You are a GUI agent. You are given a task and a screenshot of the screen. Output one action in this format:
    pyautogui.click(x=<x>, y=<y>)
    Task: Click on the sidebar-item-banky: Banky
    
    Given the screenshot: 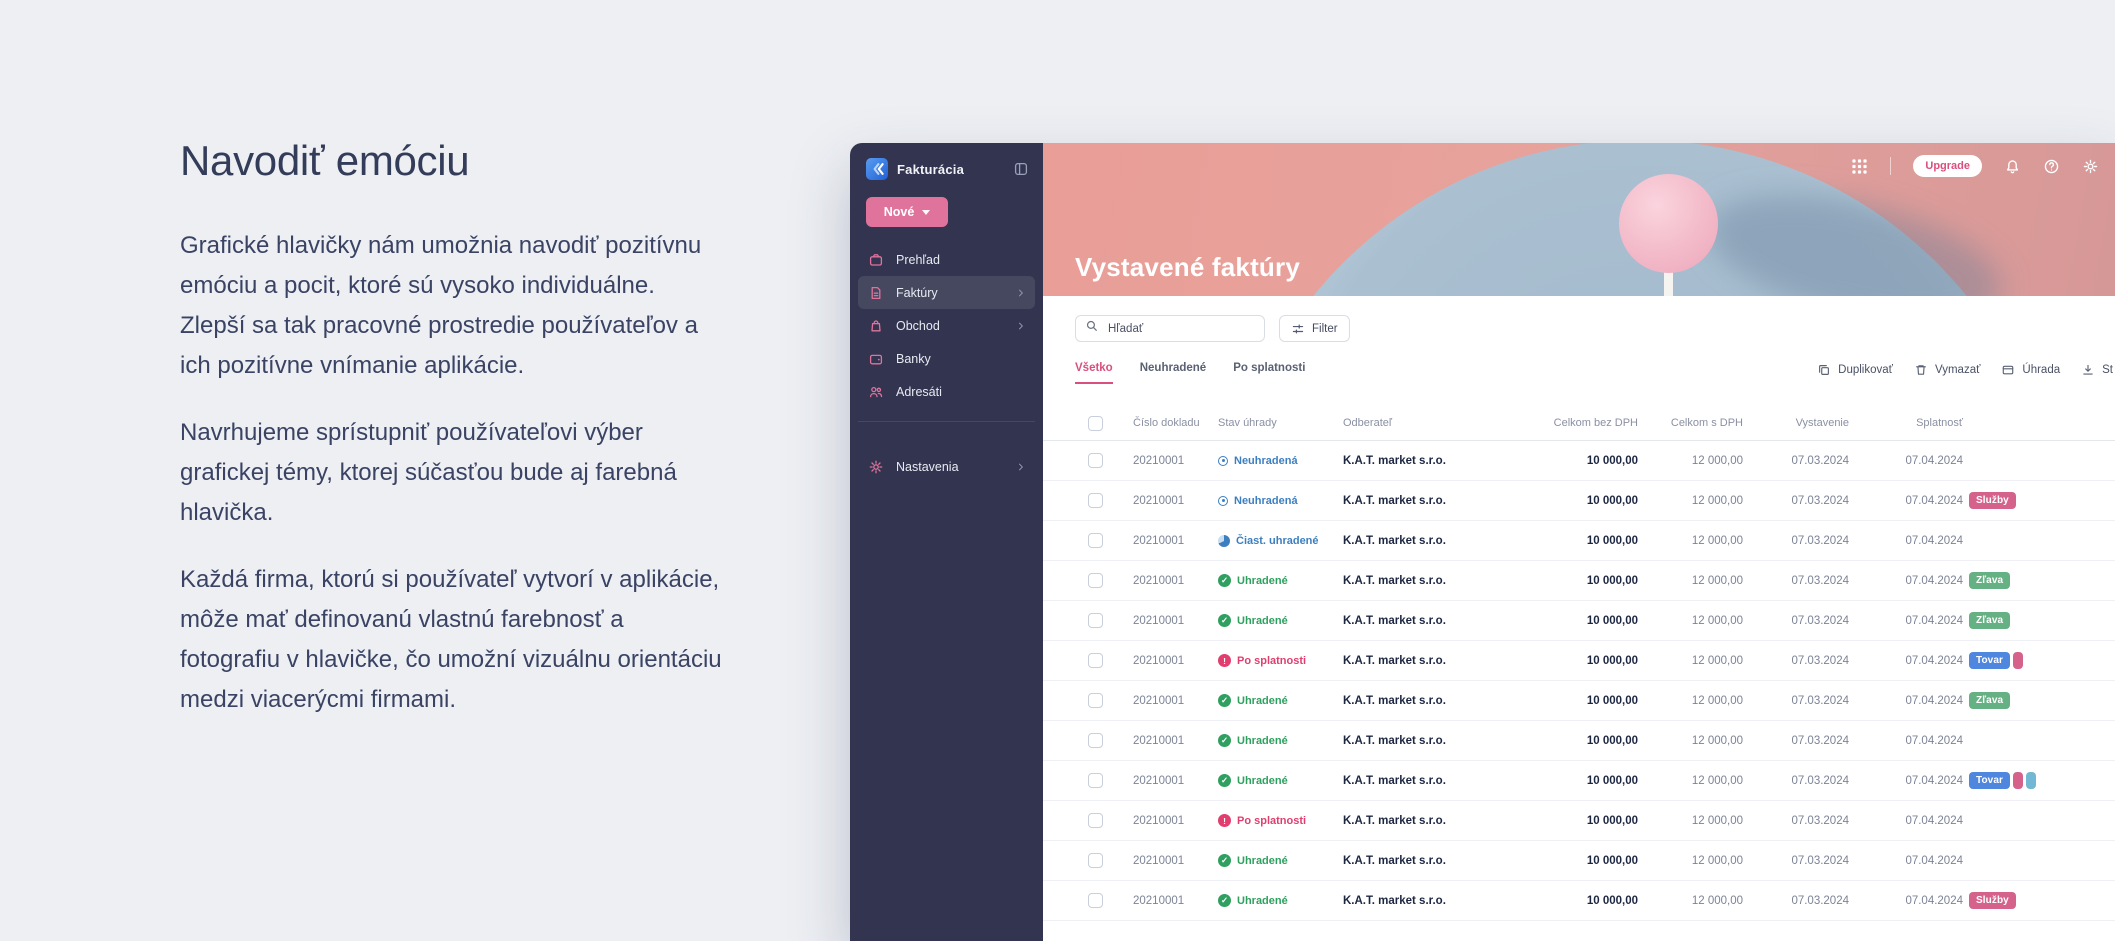 What is the action you would take?
    pyautogui.click(x=946, y=358)
    